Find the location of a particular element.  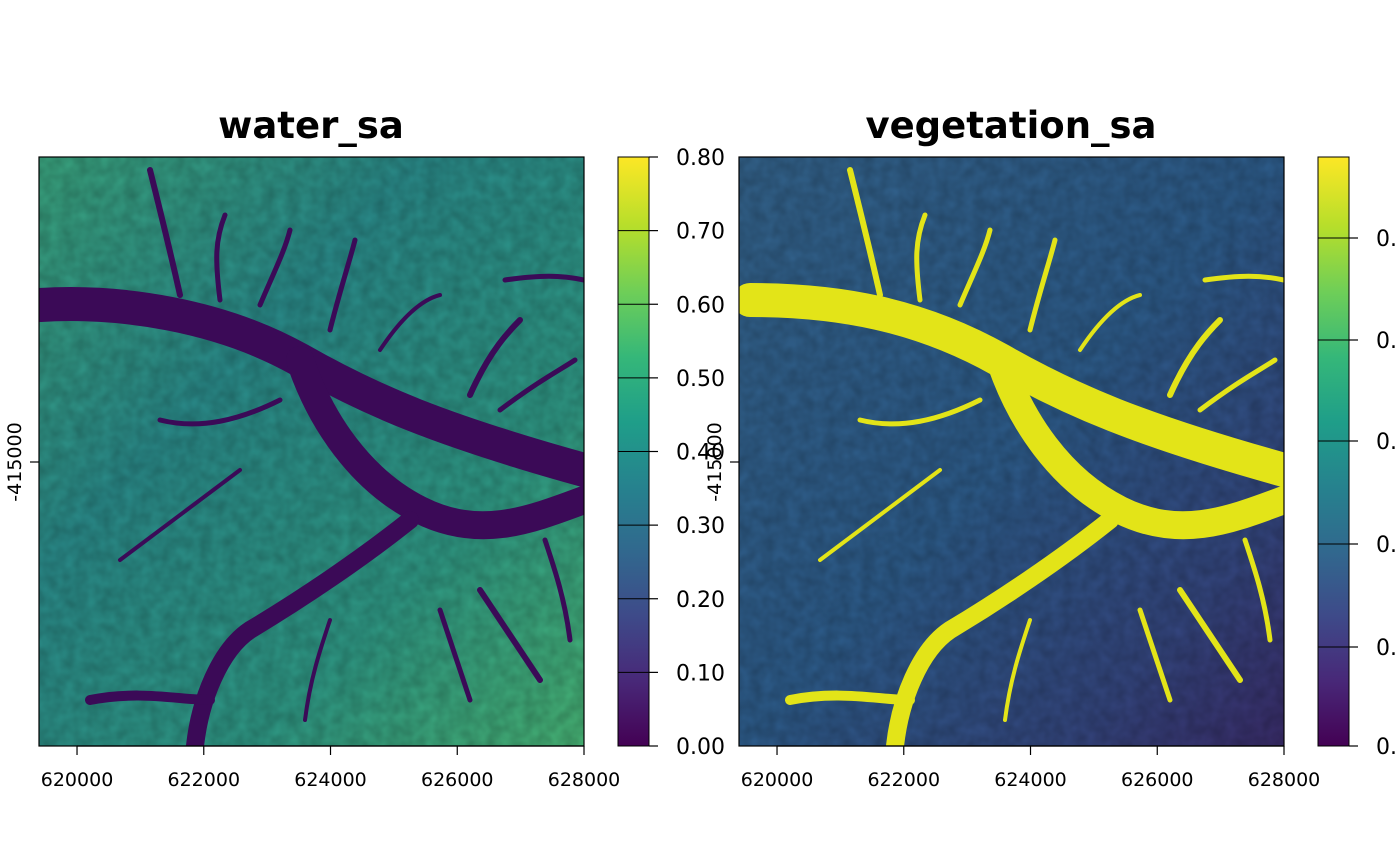

y-axis-water: -415000 is located at coordinates (21, 462).